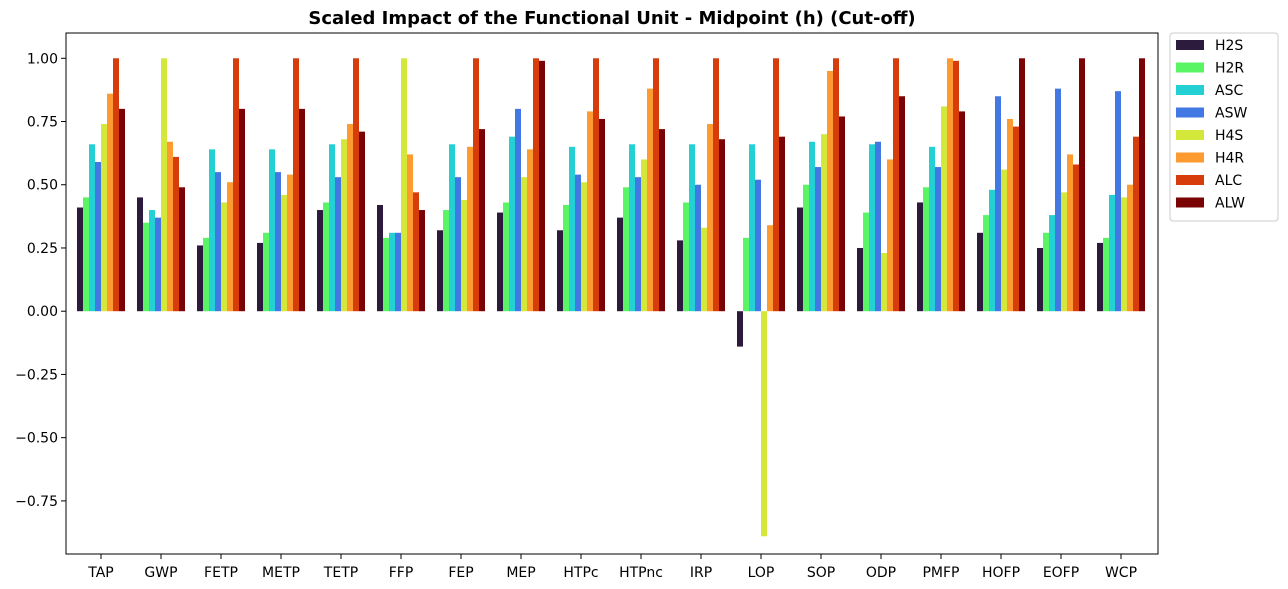  Describe the element at coordinates (926, 249) in the screenshot. I see `bar-h2r-pmfp` at that location.